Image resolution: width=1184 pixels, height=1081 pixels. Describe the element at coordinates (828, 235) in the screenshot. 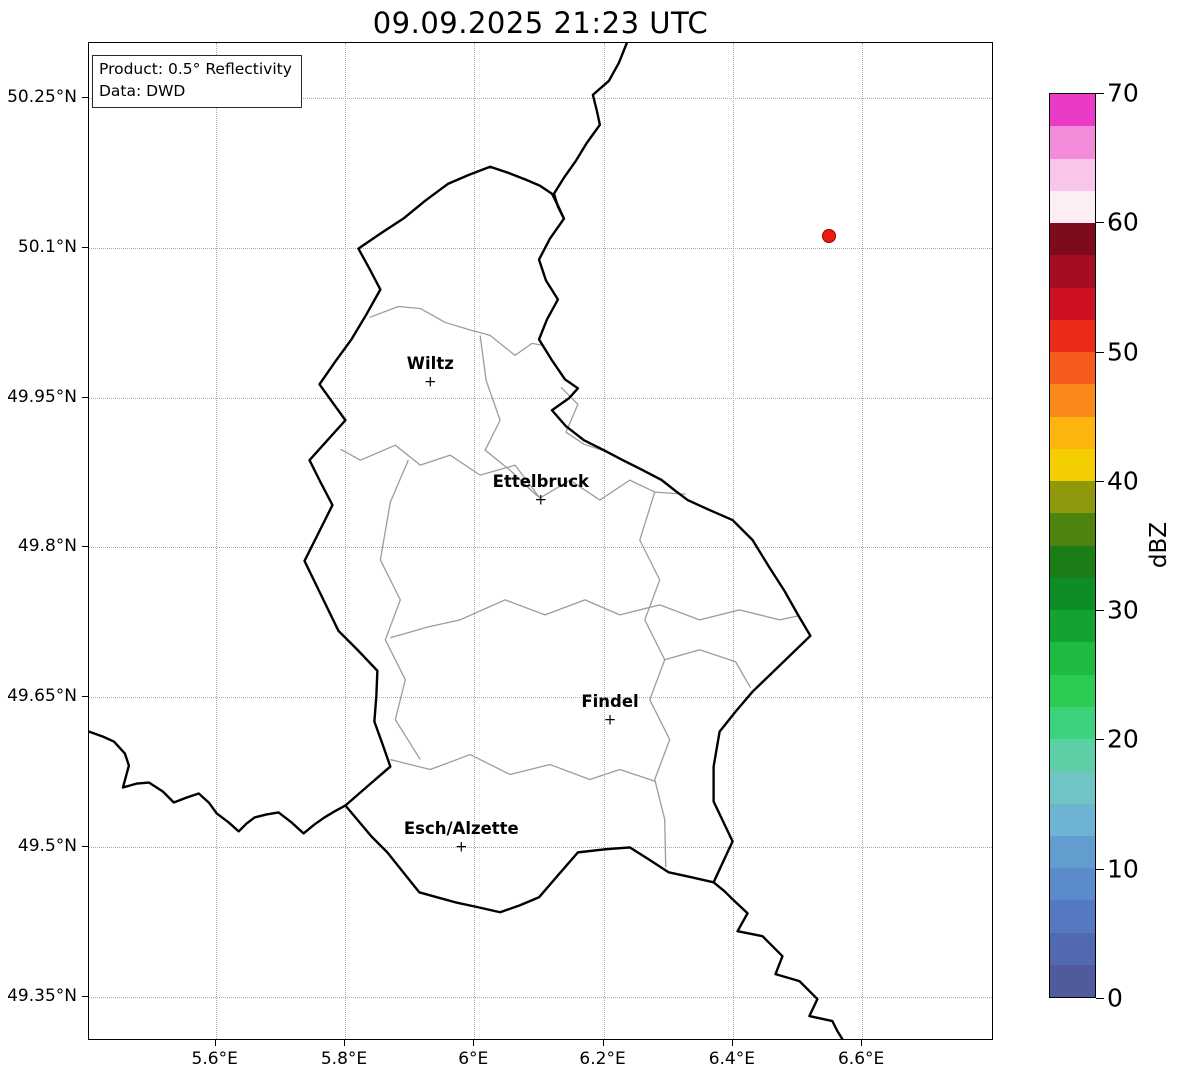

I see `radar-echo-dot` at that location.